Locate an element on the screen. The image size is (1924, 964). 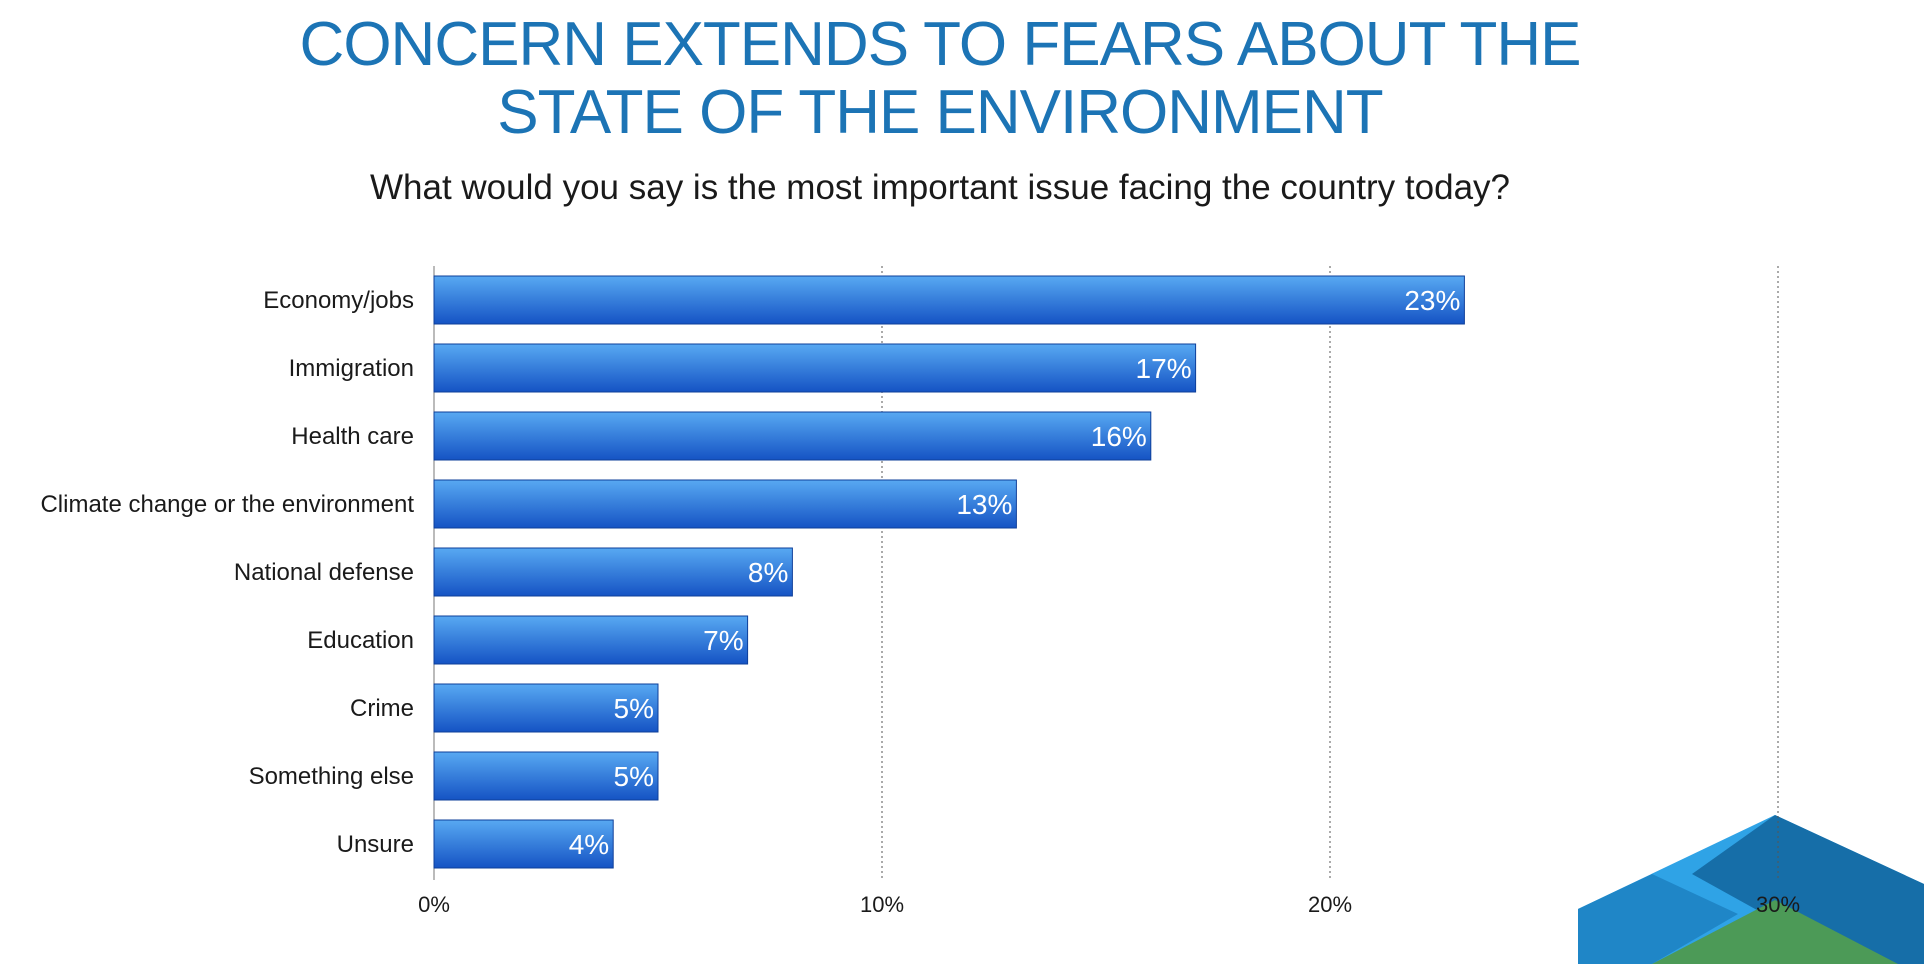
x-tick-label: 30% is located at coordinates (1778, 904).